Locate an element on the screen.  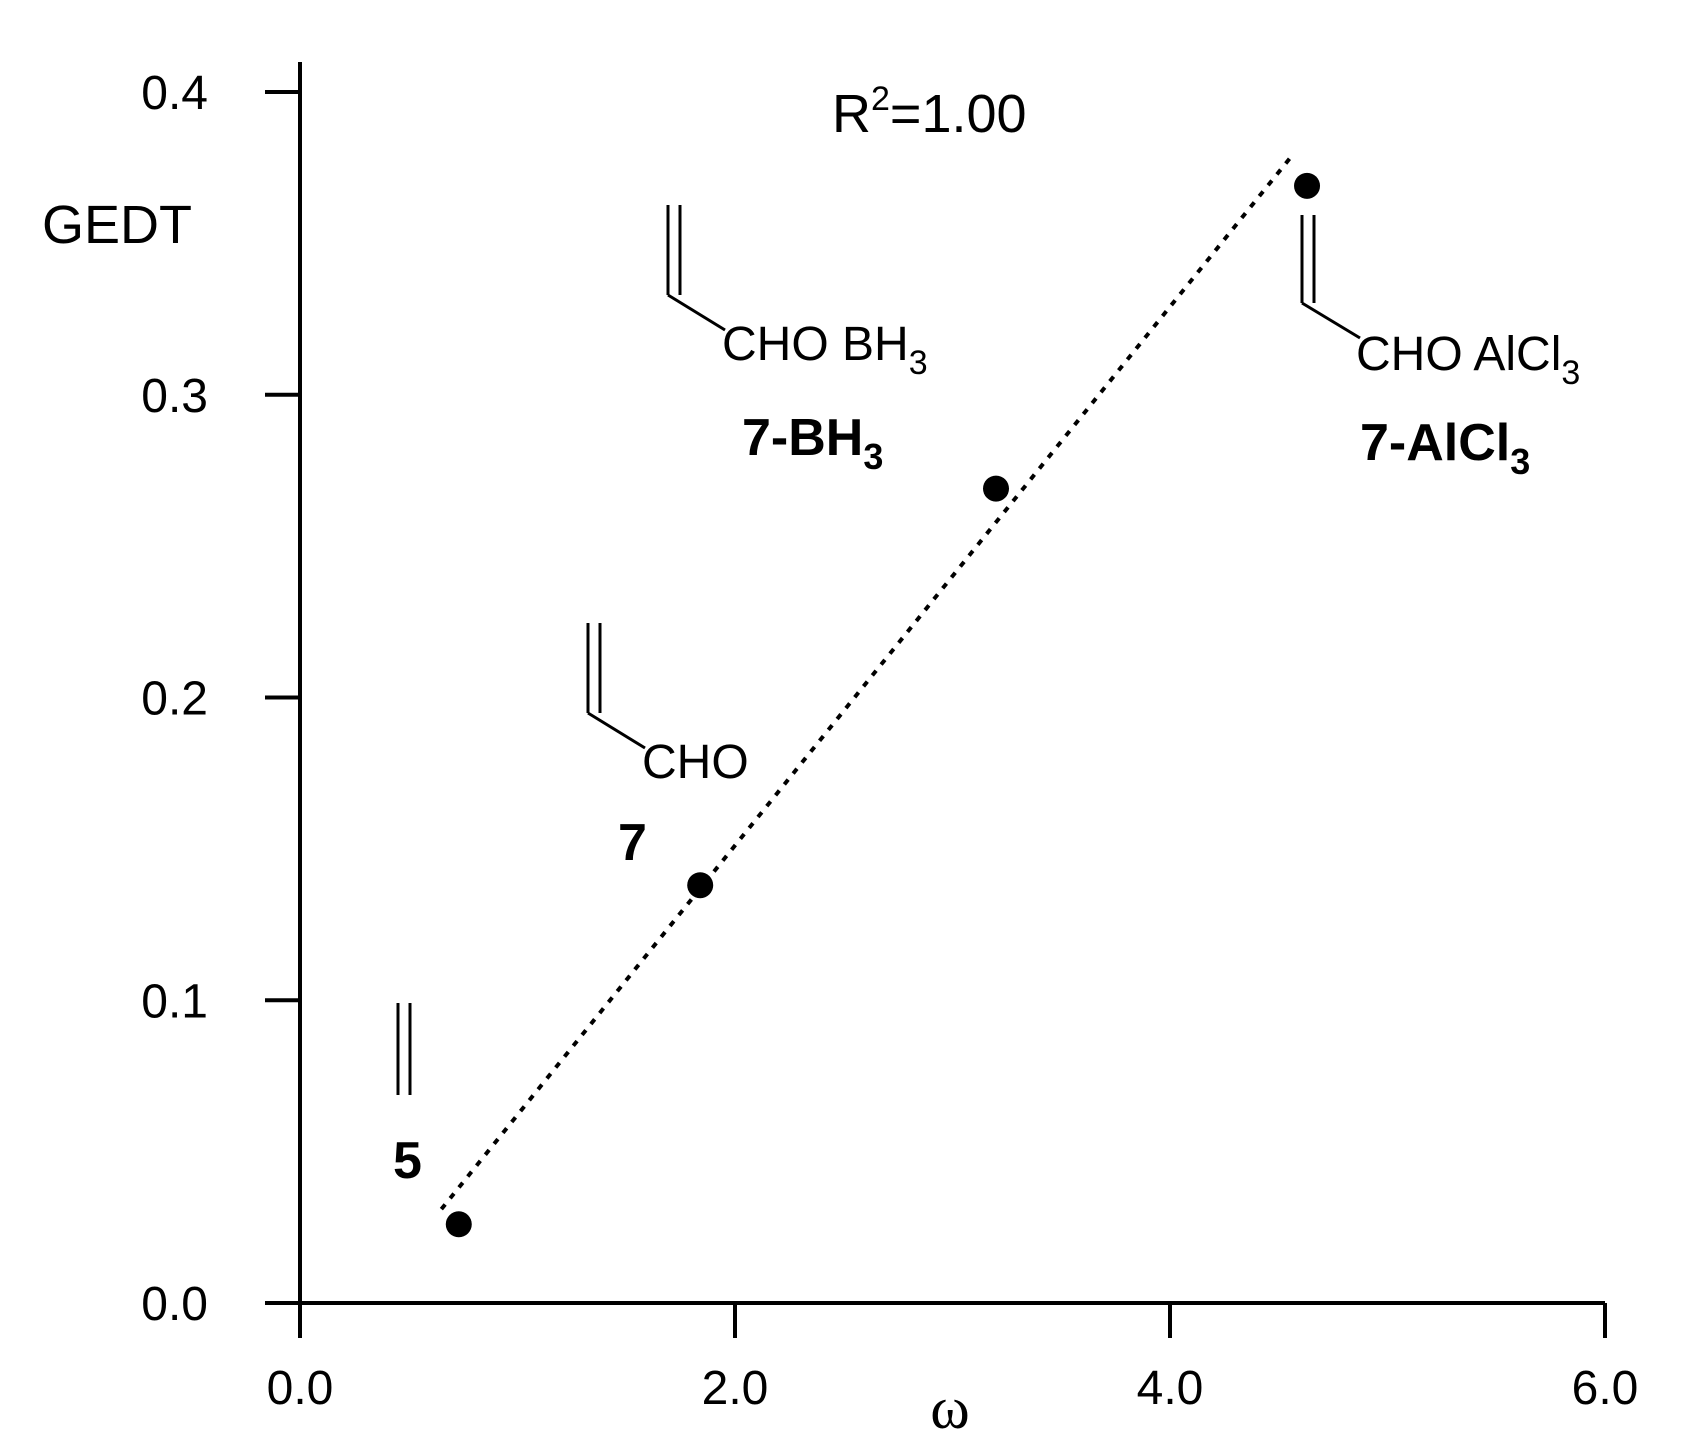
alcl3-label-sub: 3 is located at coordinates (1520, 461).